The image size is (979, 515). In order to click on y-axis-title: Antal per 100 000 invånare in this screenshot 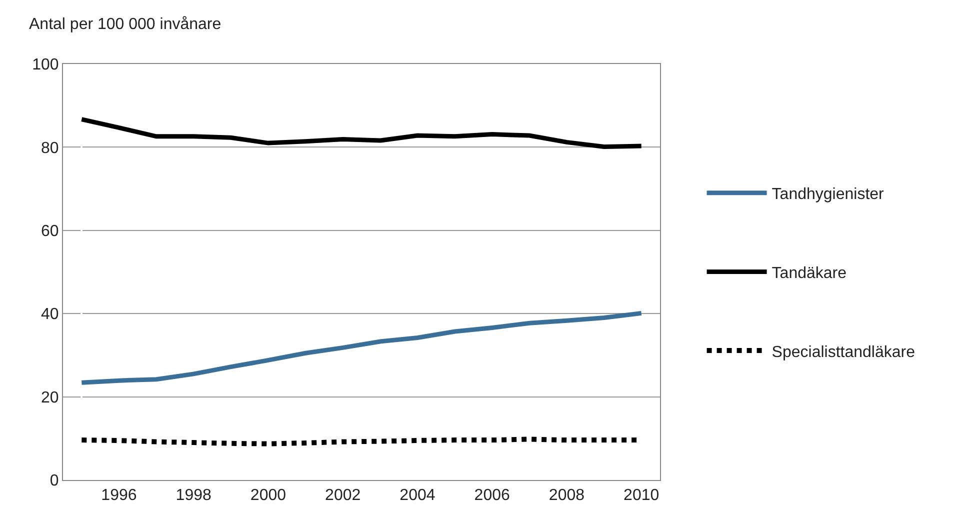, I will do `click(125, 24)`.